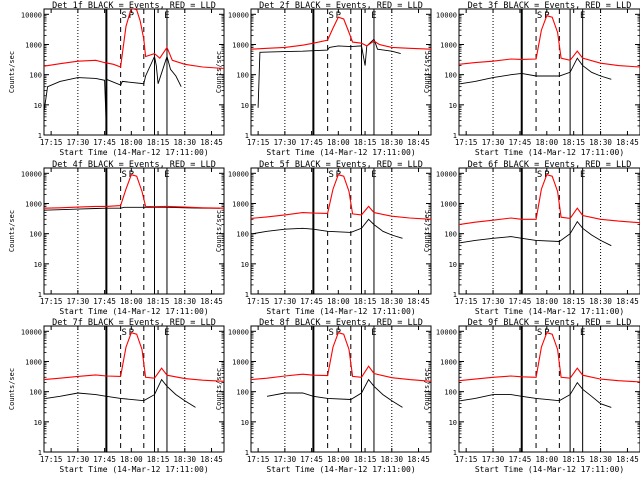 The height and width of the screenshot is (480, 640). What do you see at coordinates (134, 6) in the screenshot?
I see `panel-title: Det 1f BLACK = Events, RED = LLD` at bounding box center [134, 6].